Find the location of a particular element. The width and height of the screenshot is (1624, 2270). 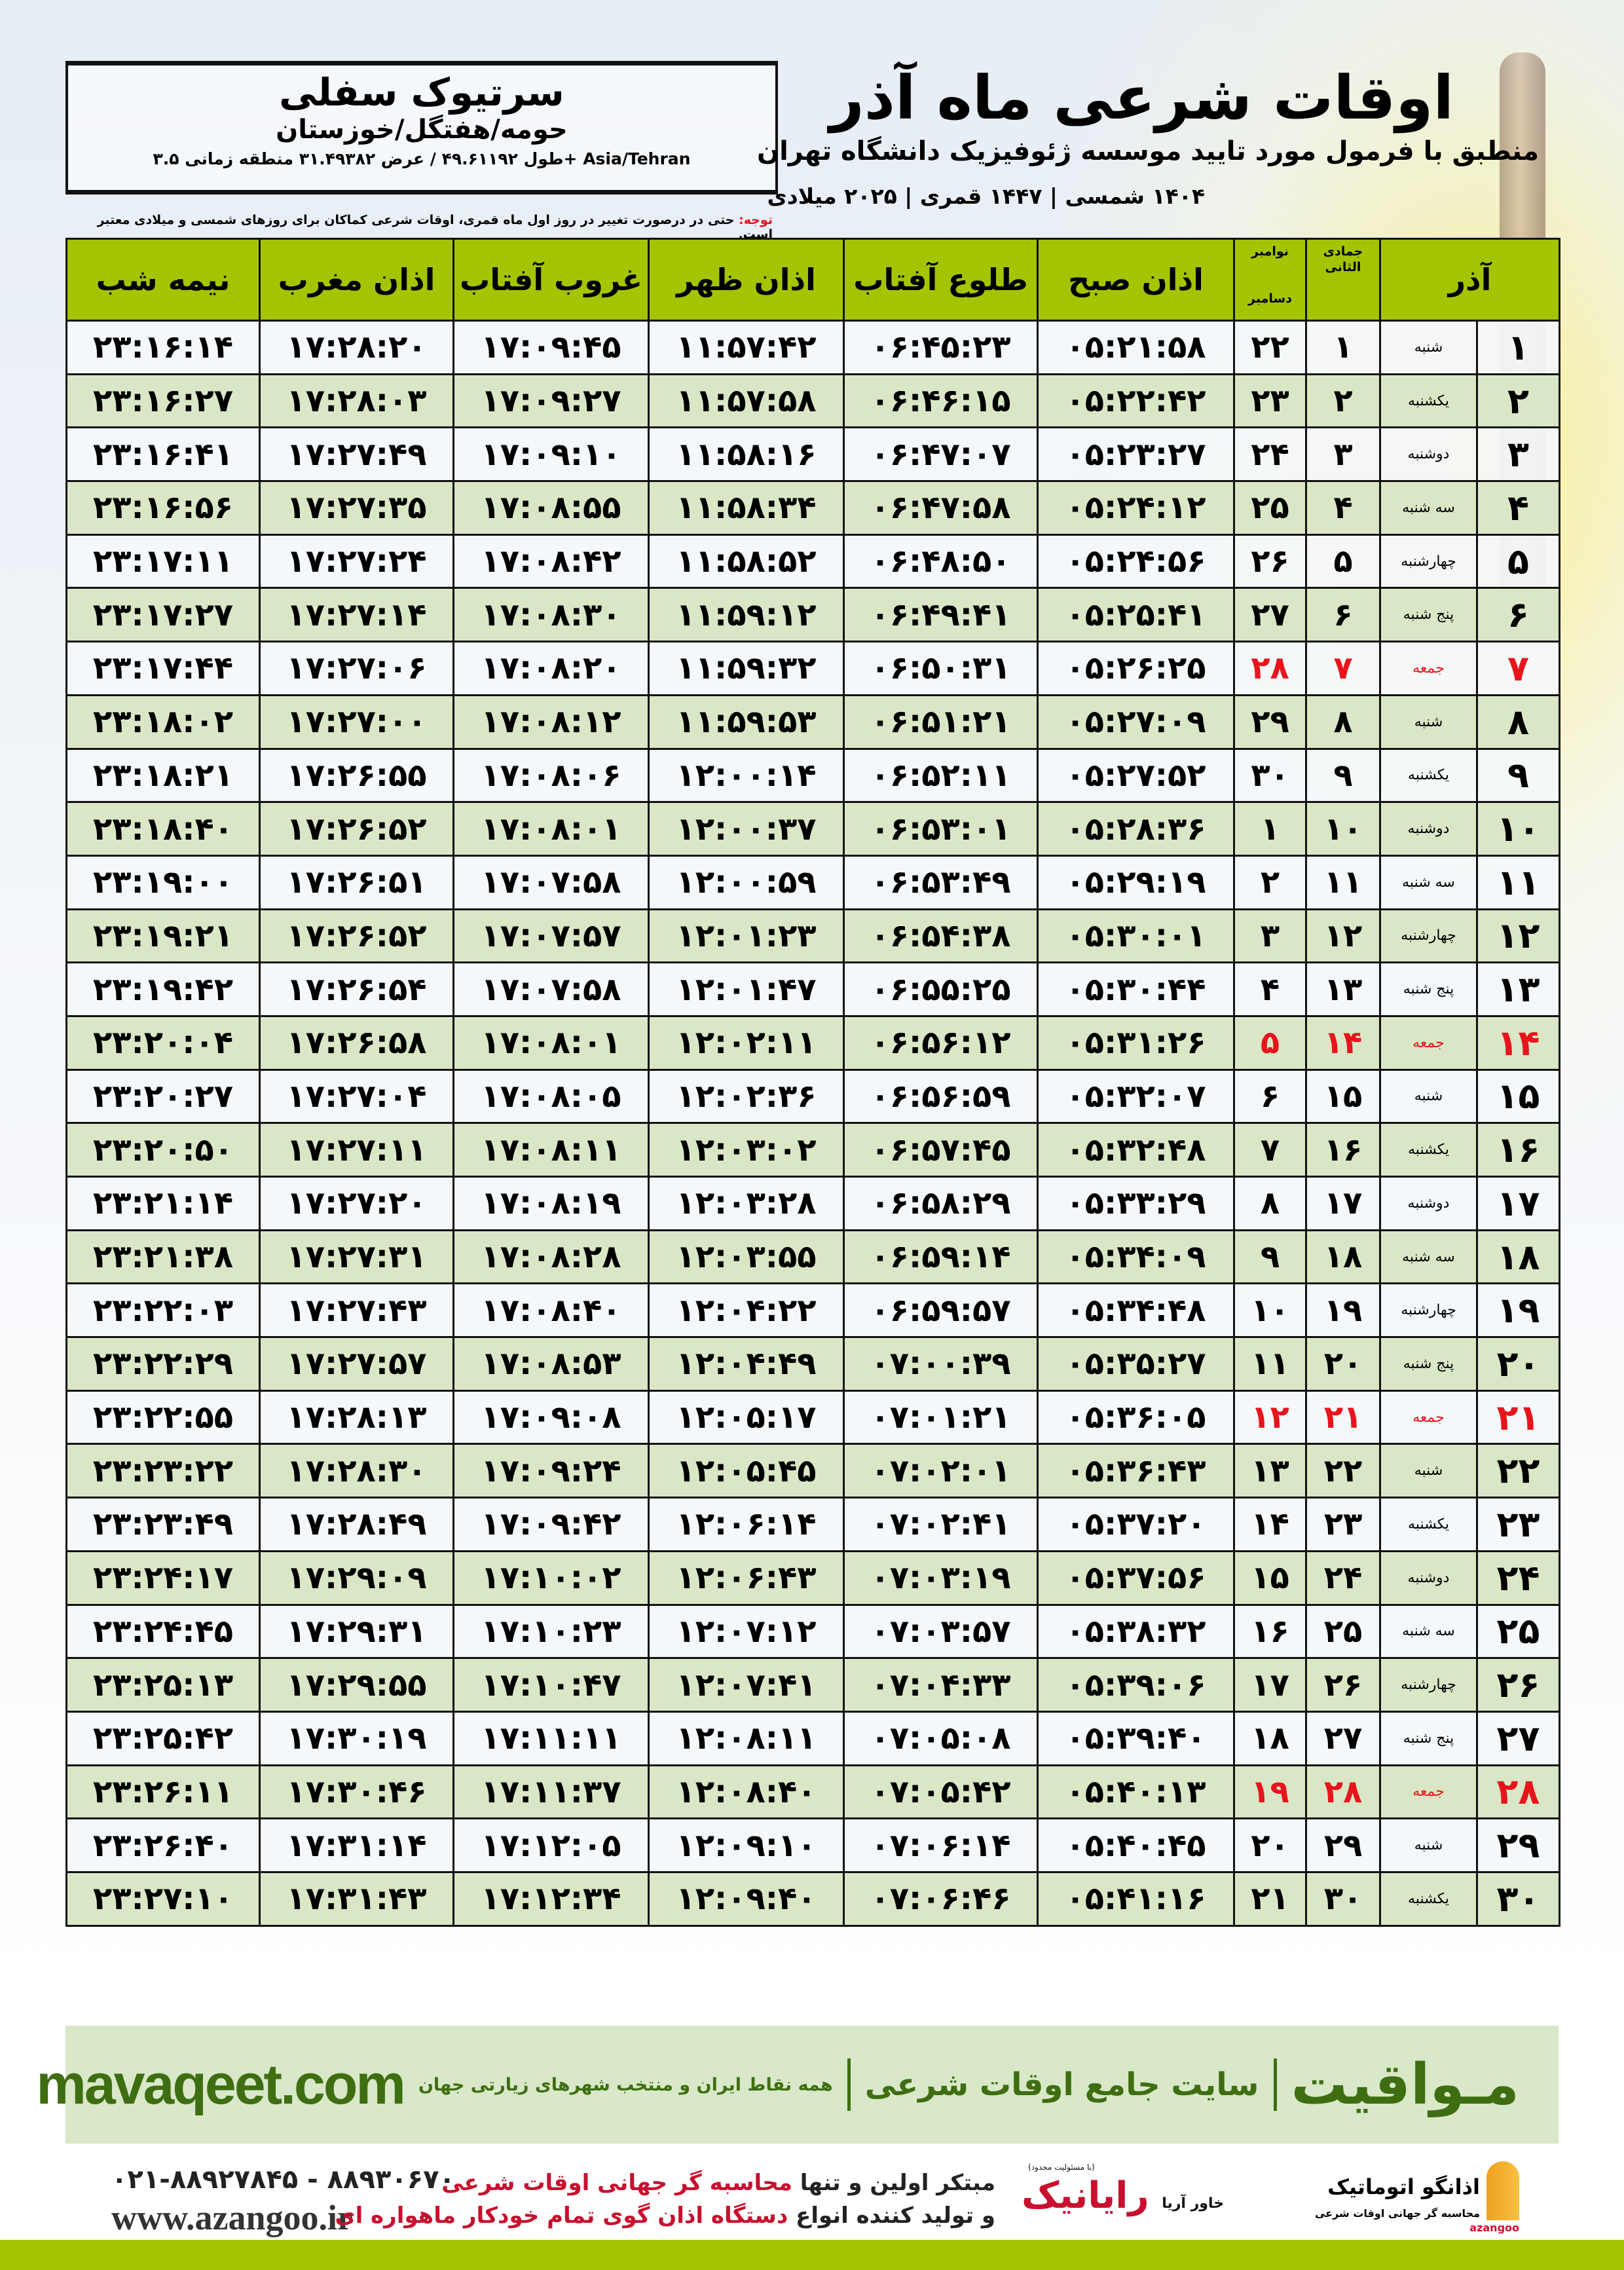

cell-hijri-day: ۴ is located at coordinates (1343, 508).